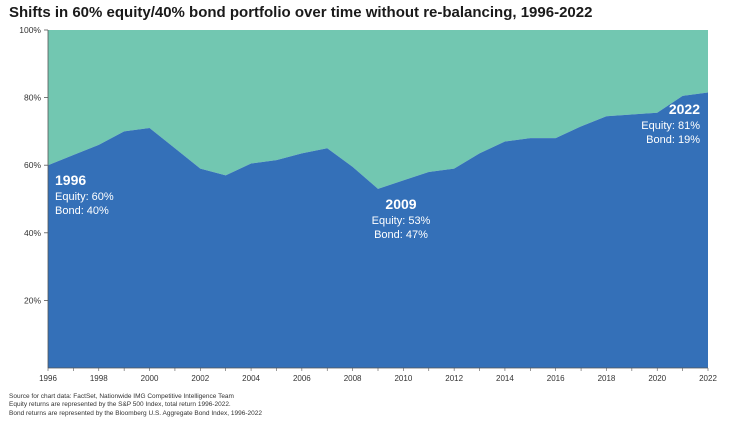 This screenshot has width=750, height=423. What do you see at coordinates (673, 140) in the screenshot?
I see `annotation-bond: Bond: 19%` at bounding box center [673, 140].